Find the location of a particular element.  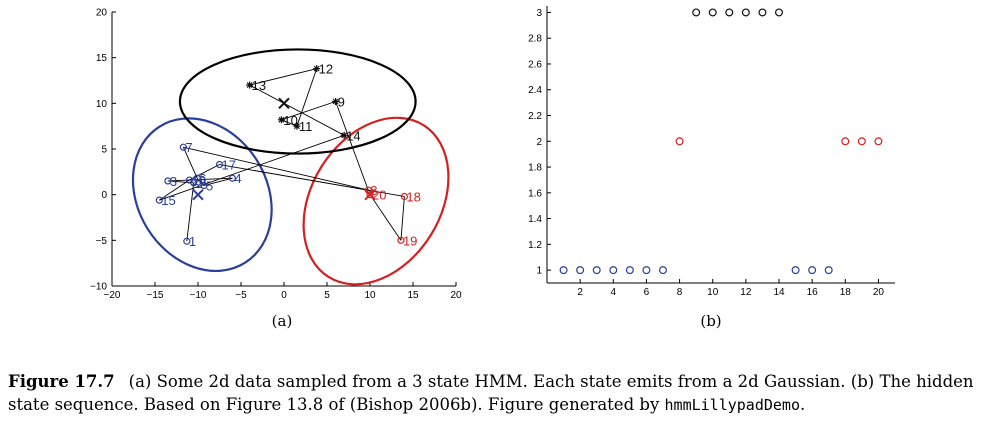

data-point-label: 16 is located at coordinates (198, 180).